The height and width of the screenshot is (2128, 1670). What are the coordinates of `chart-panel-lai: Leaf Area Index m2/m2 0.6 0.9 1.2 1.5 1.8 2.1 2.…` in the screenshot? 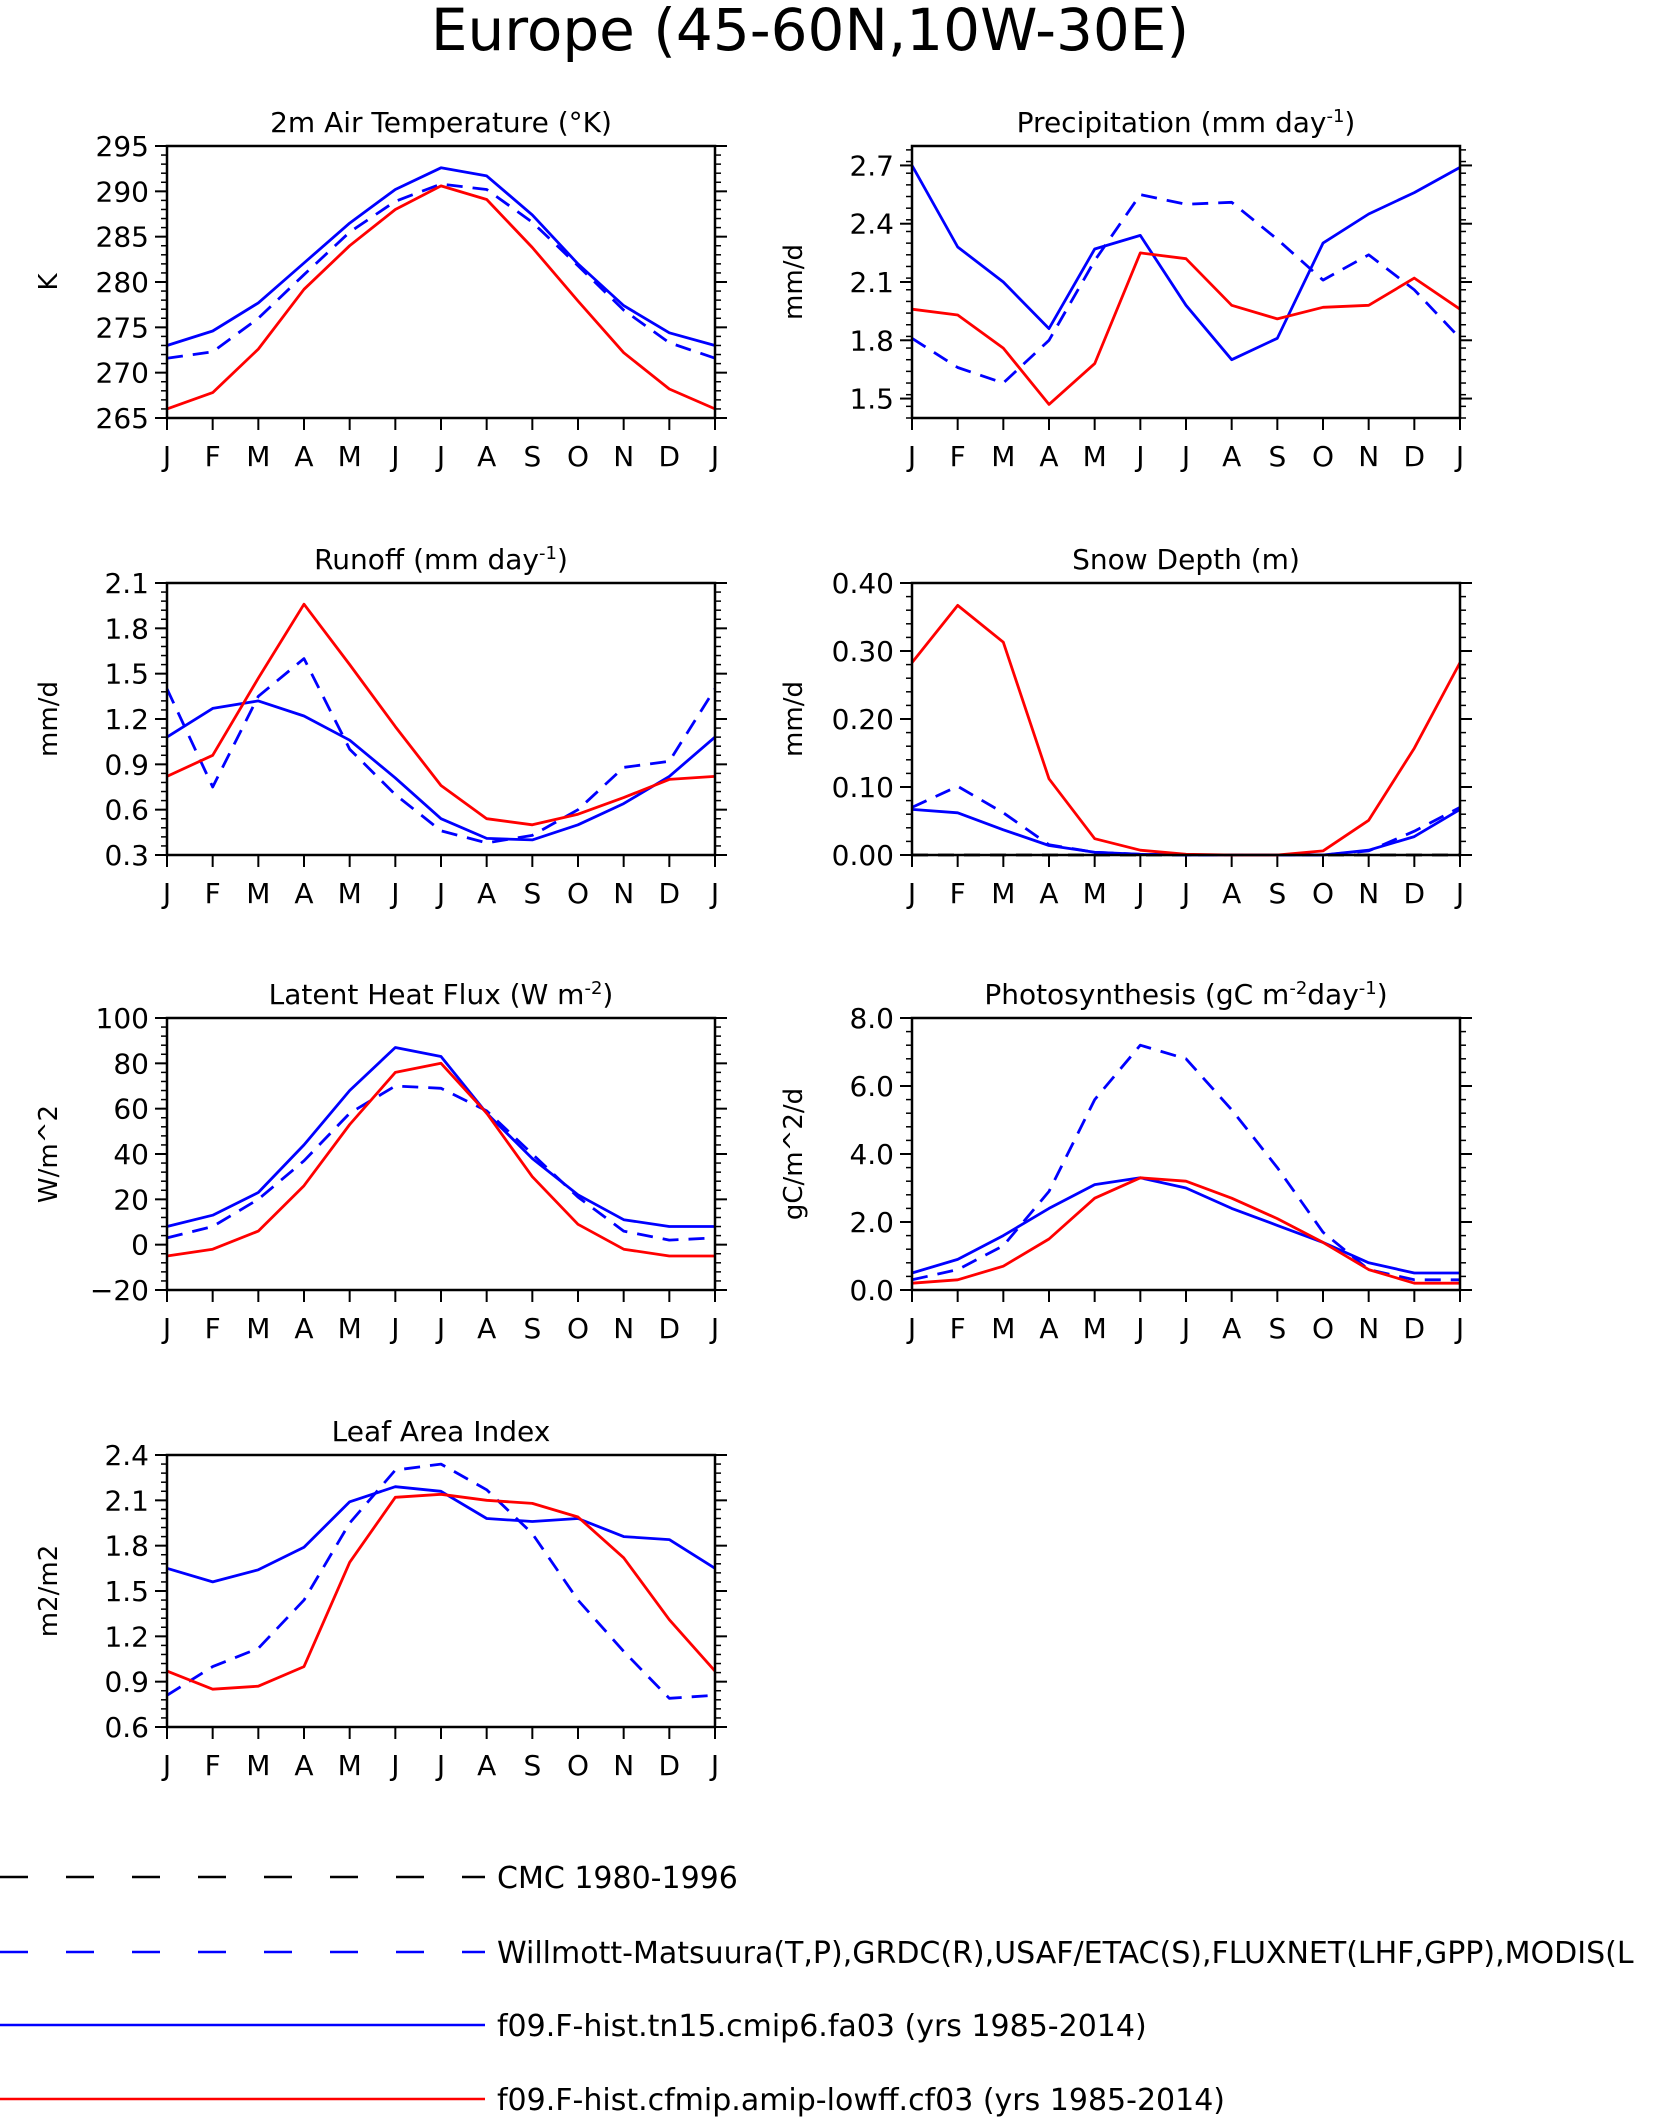 It's located at (380, 1598).